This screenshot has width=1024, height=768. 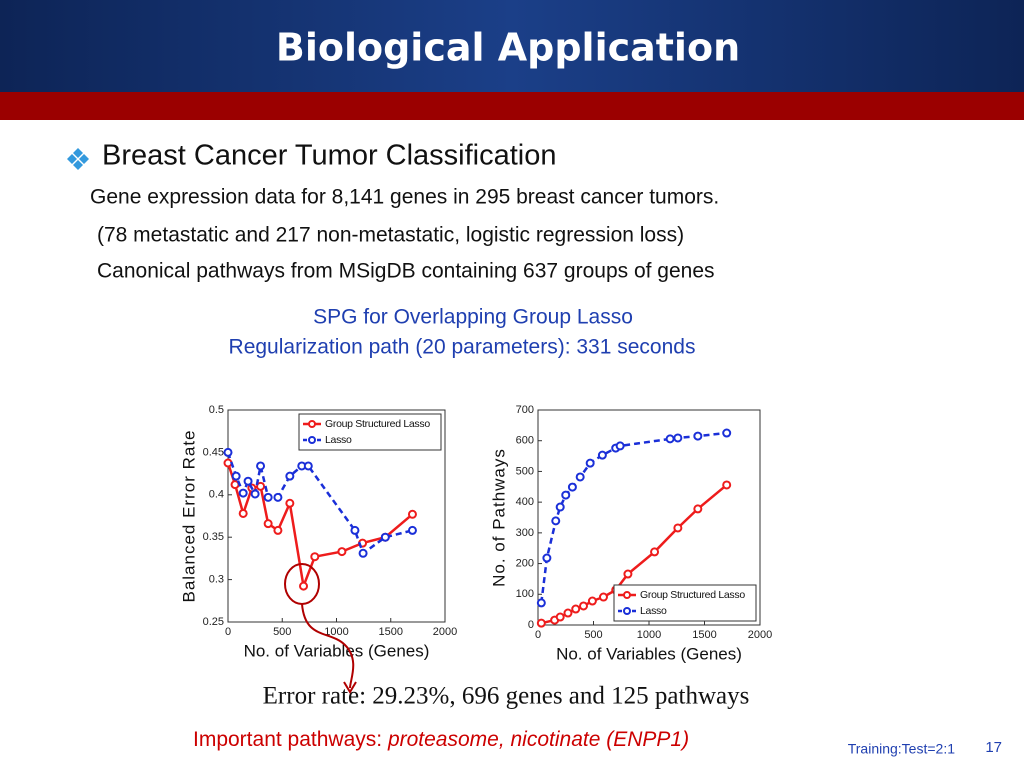 I want to click on y-tick-label: 300, so click(x=525, y=533).